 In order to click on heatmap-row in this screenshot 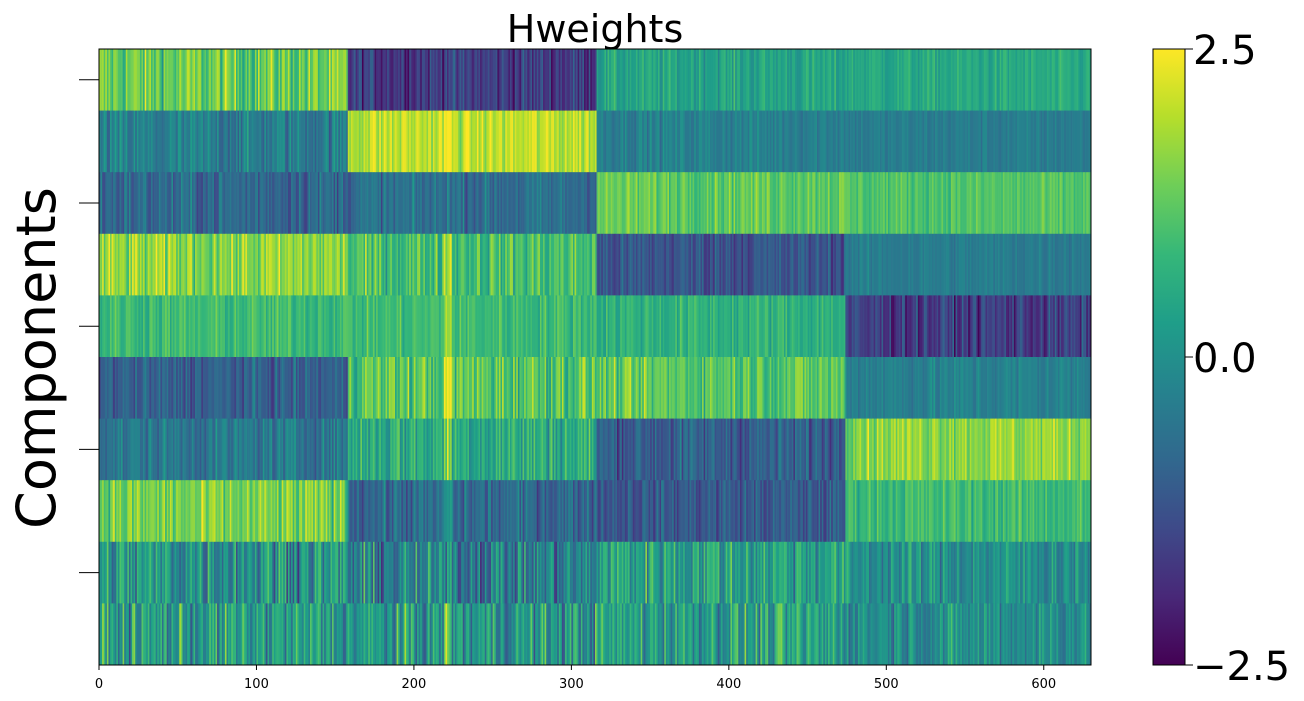, I will do `click(595, 264)`.